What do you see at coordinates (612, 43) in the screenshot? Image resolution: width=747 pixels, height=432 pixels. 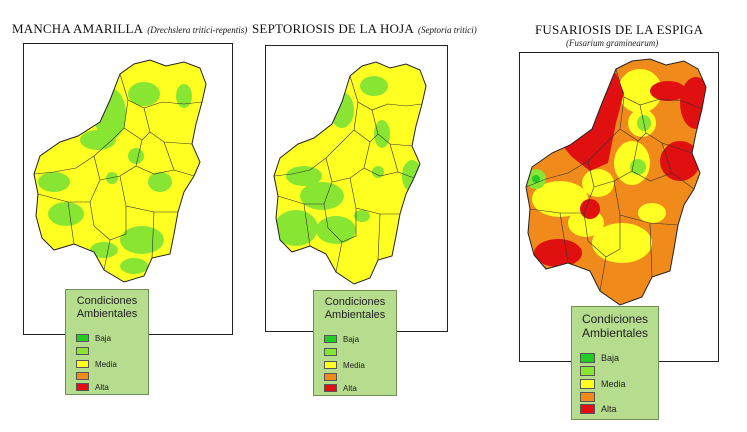 I see `pathogen-name: (Fusarium graminearum)` at bounding box center [612, 43].